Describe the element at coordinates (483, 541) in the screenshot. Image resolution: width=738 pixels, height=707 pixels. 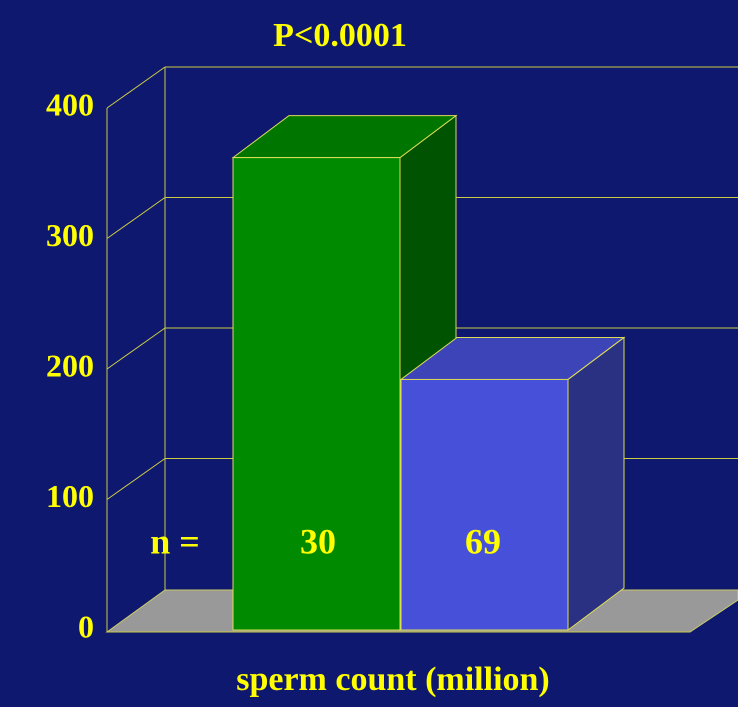
I see `annotation: 69` at that location.